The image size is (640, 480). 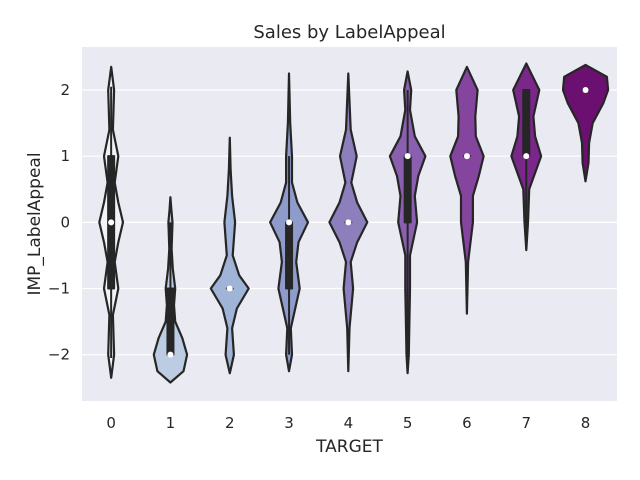 What do you see at coordinates (467, 423) in the screenshot?
I see `x-tick-label: 6` at bounding box center [467, 423].